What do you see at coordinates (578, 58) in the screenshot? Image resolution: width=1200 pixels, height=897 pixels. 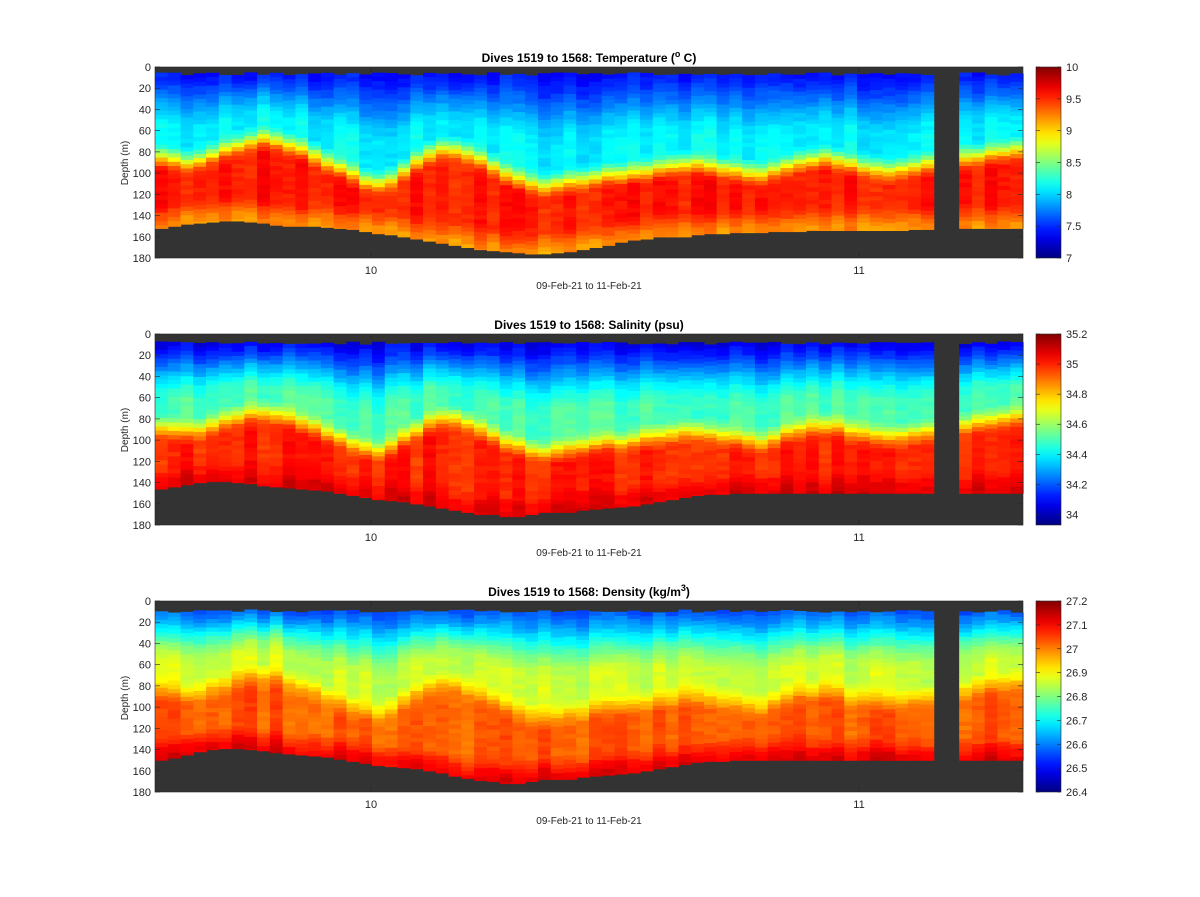 I see `chart-title-main: Dives 1519 to 1568: Temperature (` at bounding box center [578, 58].